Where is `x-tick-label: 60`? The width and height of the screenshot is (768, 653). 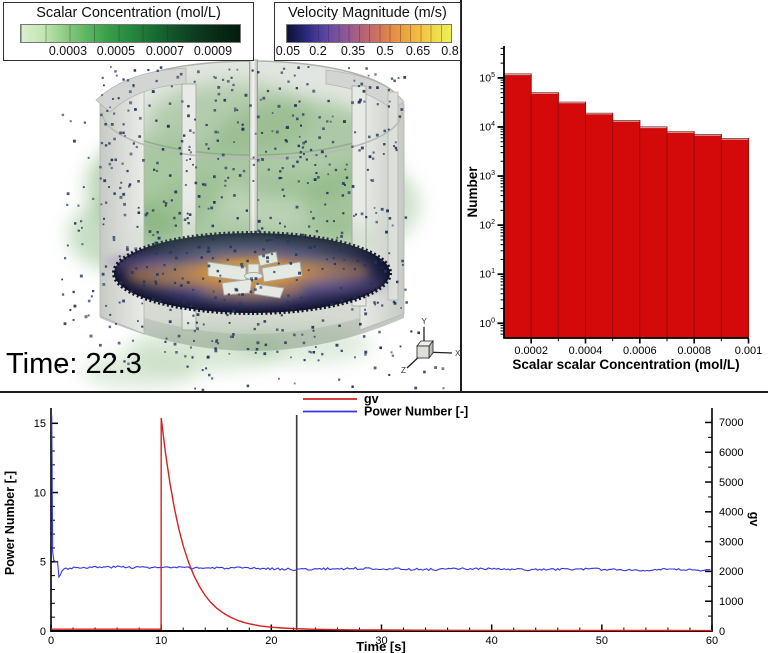
x-tick-label: 60 is located at coordinates (712, 641).